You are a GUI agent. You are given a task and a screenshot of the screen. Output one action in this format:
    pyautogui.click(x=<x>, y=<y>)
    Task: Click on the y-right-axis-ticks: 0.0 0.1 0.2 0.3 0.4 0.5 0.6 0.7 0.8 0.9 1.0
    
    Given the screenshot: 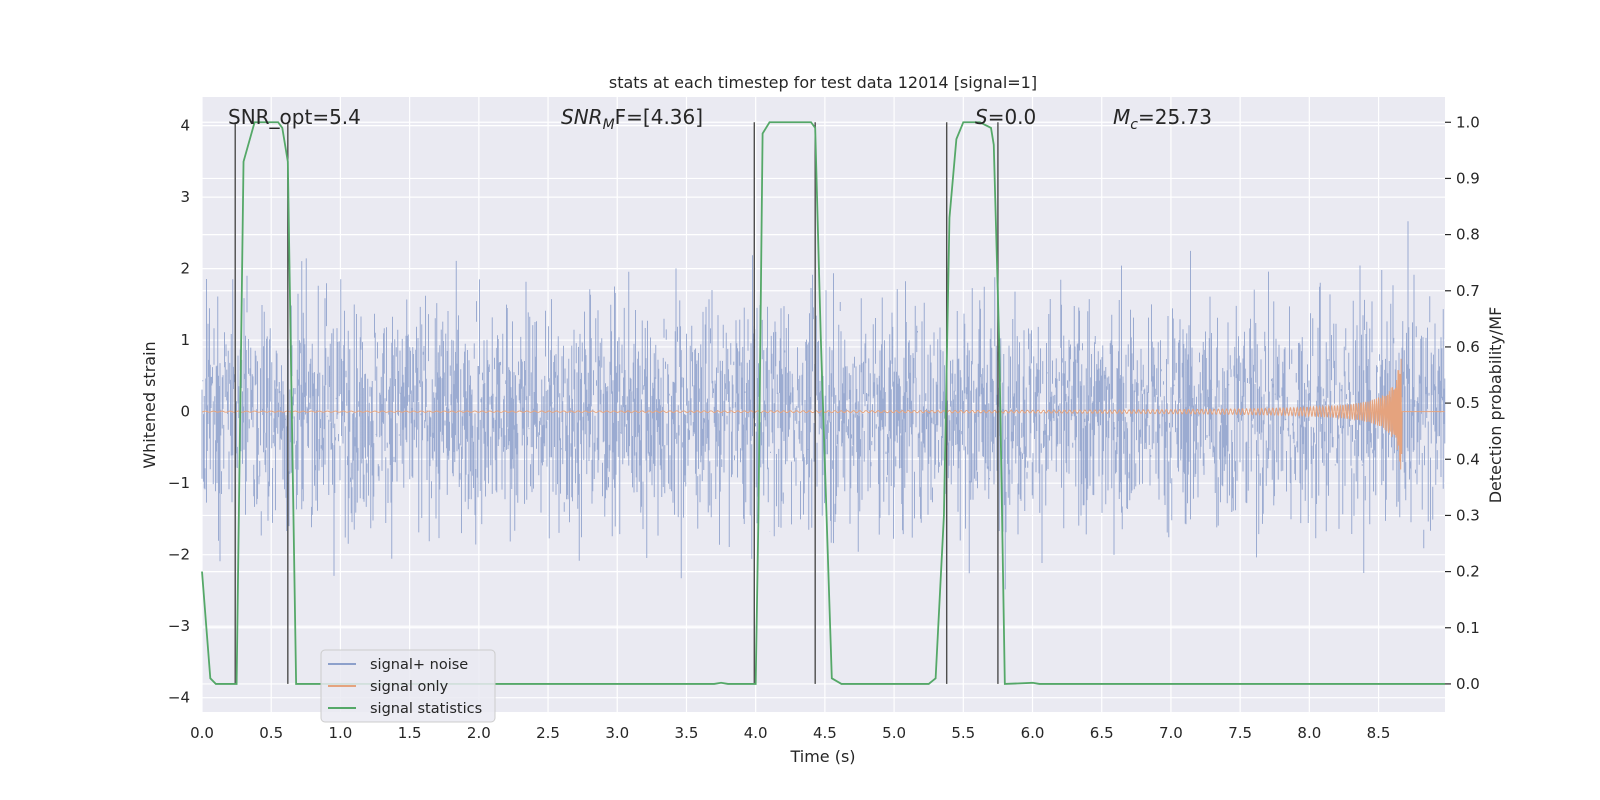 What is the action you would take?
    pyautogui.click(x=1462, y=403)
    